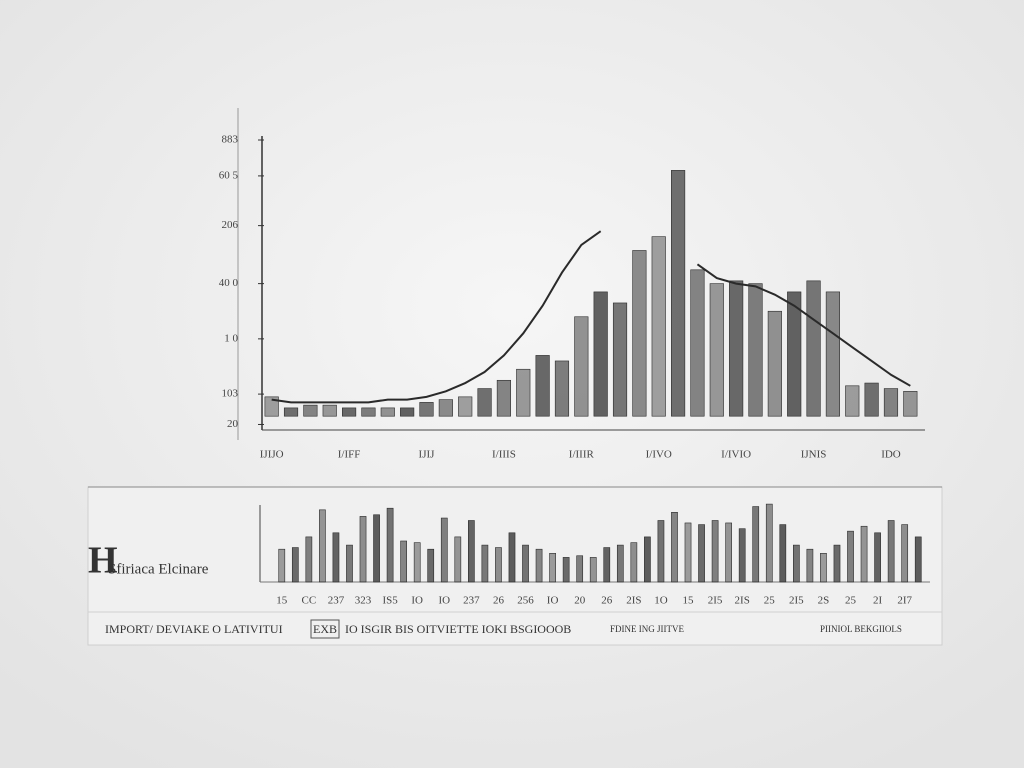 The image size is (1024, 768). Describe the element at coordinates (194, 629) in the screenshot. I see `footer-text: IMPORT/ DEVIAKE O LATIVITUI` at that location.